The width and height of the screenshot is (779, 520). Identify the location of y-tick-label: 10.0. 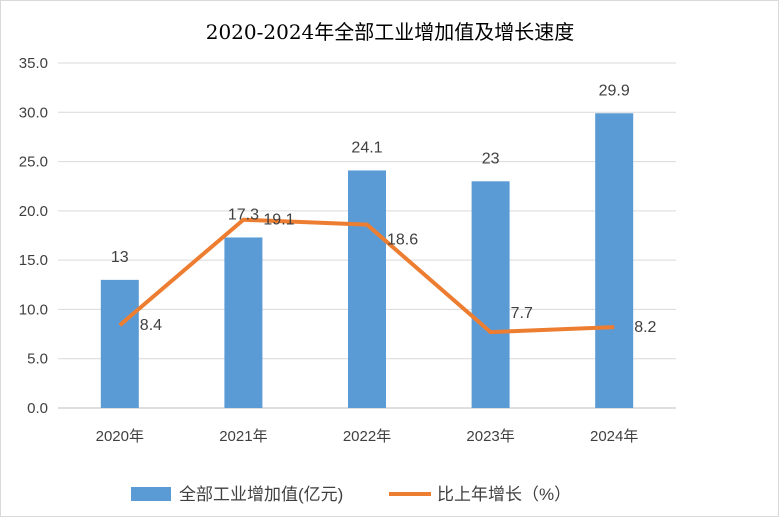
(33, 309).